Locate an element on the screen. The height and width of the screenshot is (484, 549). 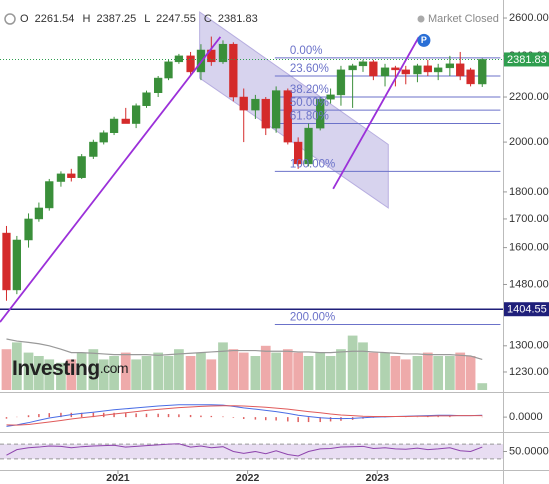
watermark-domain: .com is located at coordinates (114, 368).